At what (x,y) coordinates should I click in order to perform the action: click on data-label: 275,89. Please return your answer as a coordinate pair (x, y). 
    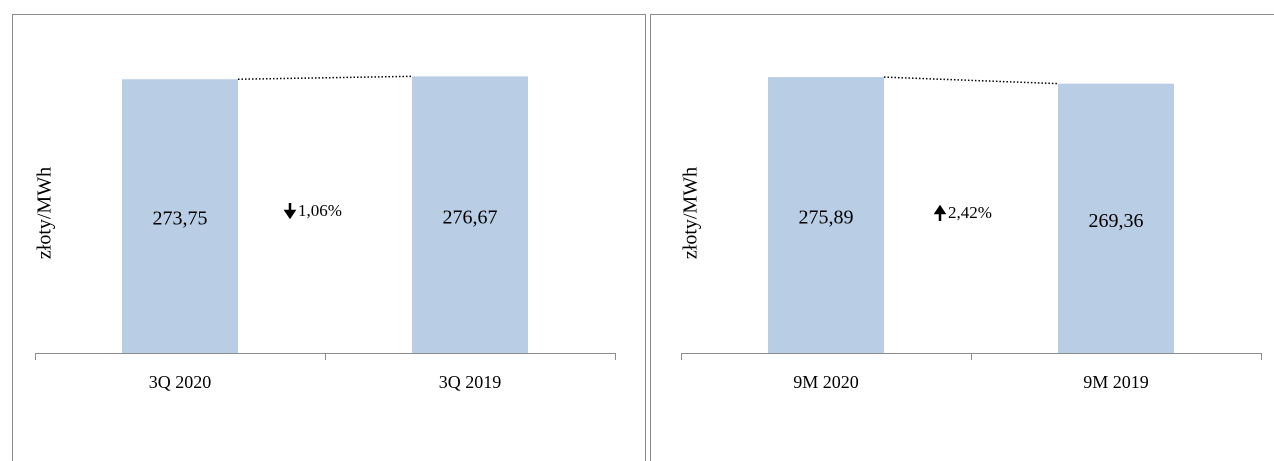
    Looking at the image, I should click on (826, 218).